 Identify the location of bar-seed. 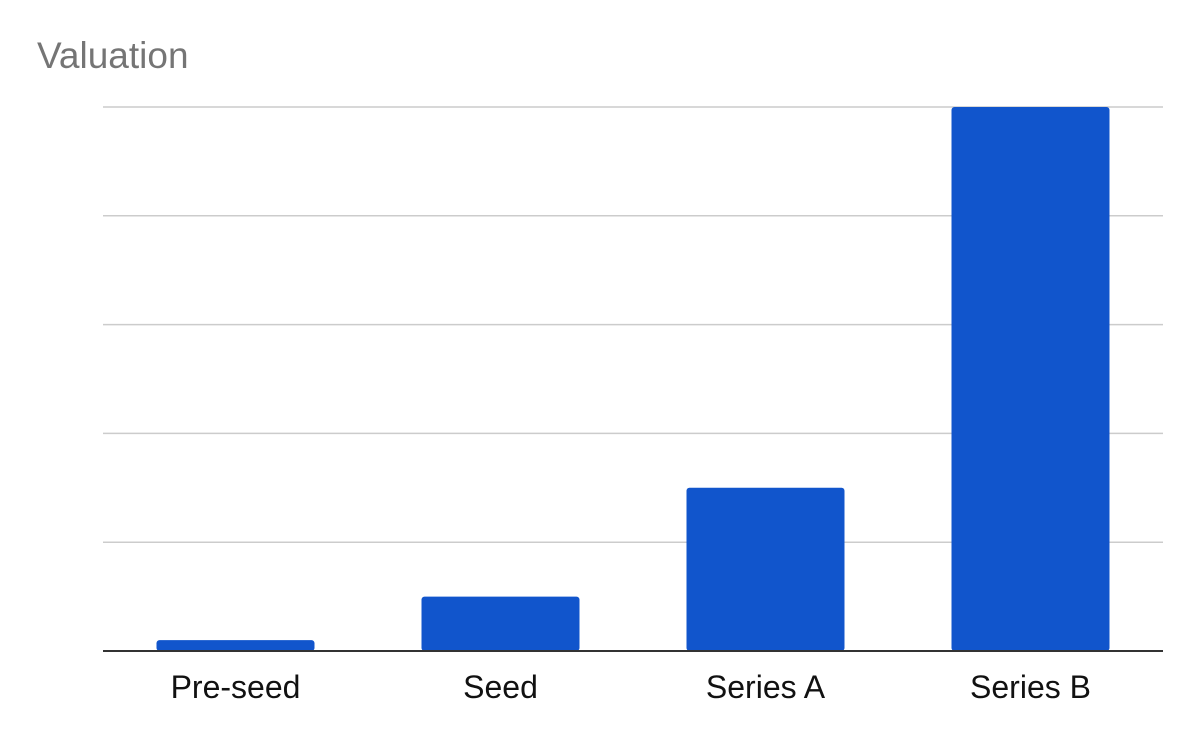
(500, 623).